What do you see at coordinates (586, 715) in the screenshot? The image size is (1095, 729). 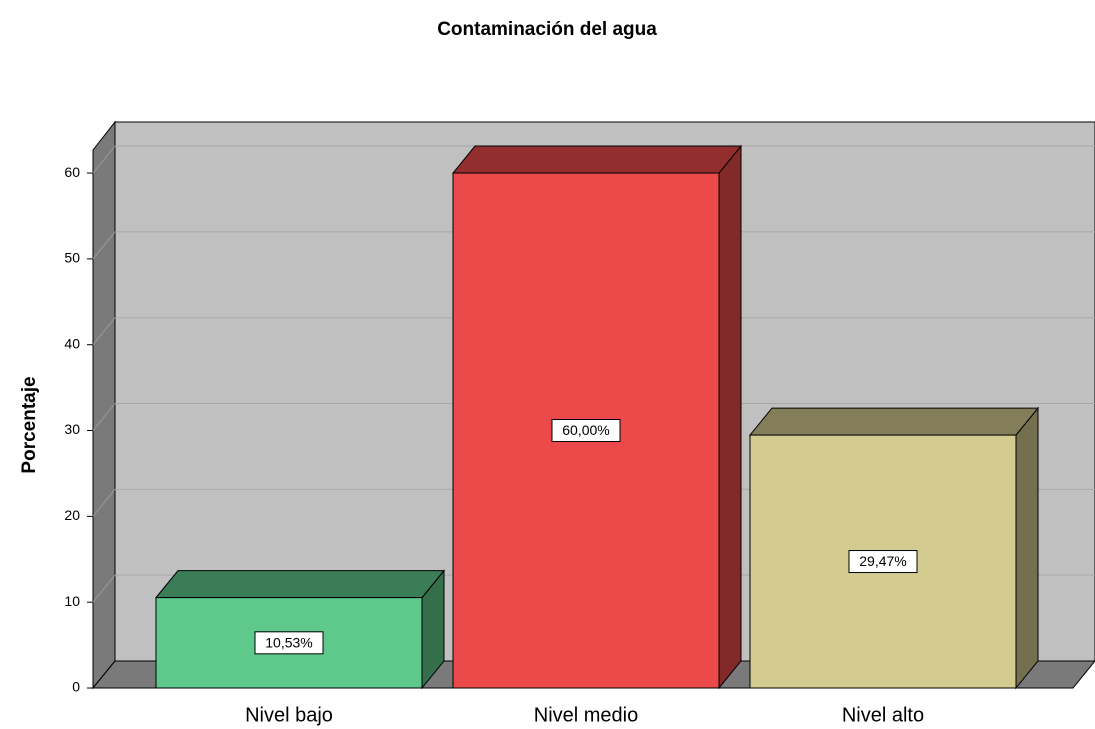 I see `x-tick-label: Nivel medio` at bounding box center [586, 715].